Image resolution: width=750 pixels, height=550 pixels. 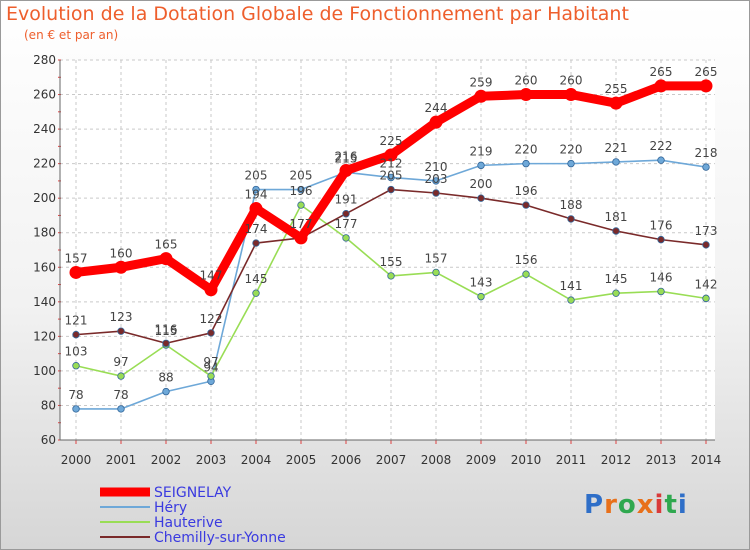 I want to click on x-tick-label: 2002, so click(x=166, y=460).